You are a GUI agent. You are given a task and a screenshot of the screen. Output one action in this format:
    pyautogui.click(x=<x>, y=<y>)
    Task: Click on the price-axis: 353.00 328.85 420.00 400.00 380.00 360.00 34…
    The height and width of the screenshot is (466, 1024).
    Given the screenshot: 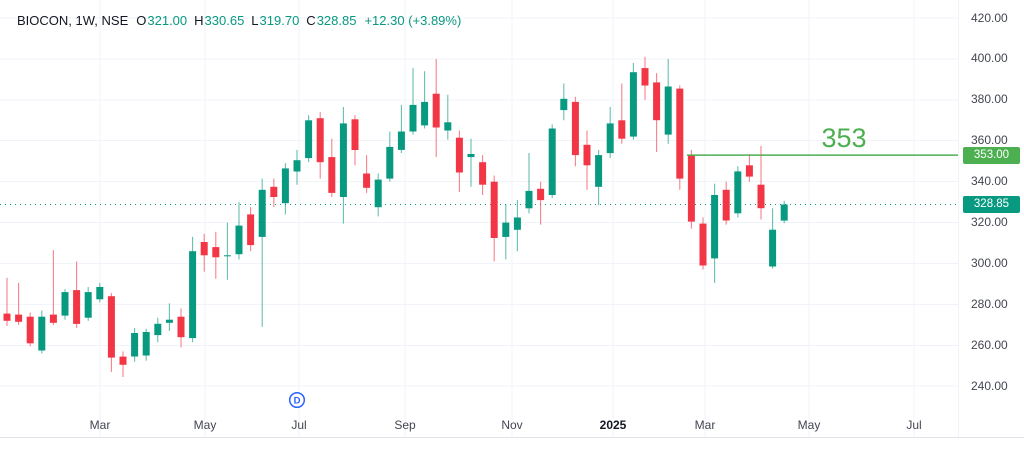 What is the action you would take?
    pyautogui.click(x=991, y=218)
    